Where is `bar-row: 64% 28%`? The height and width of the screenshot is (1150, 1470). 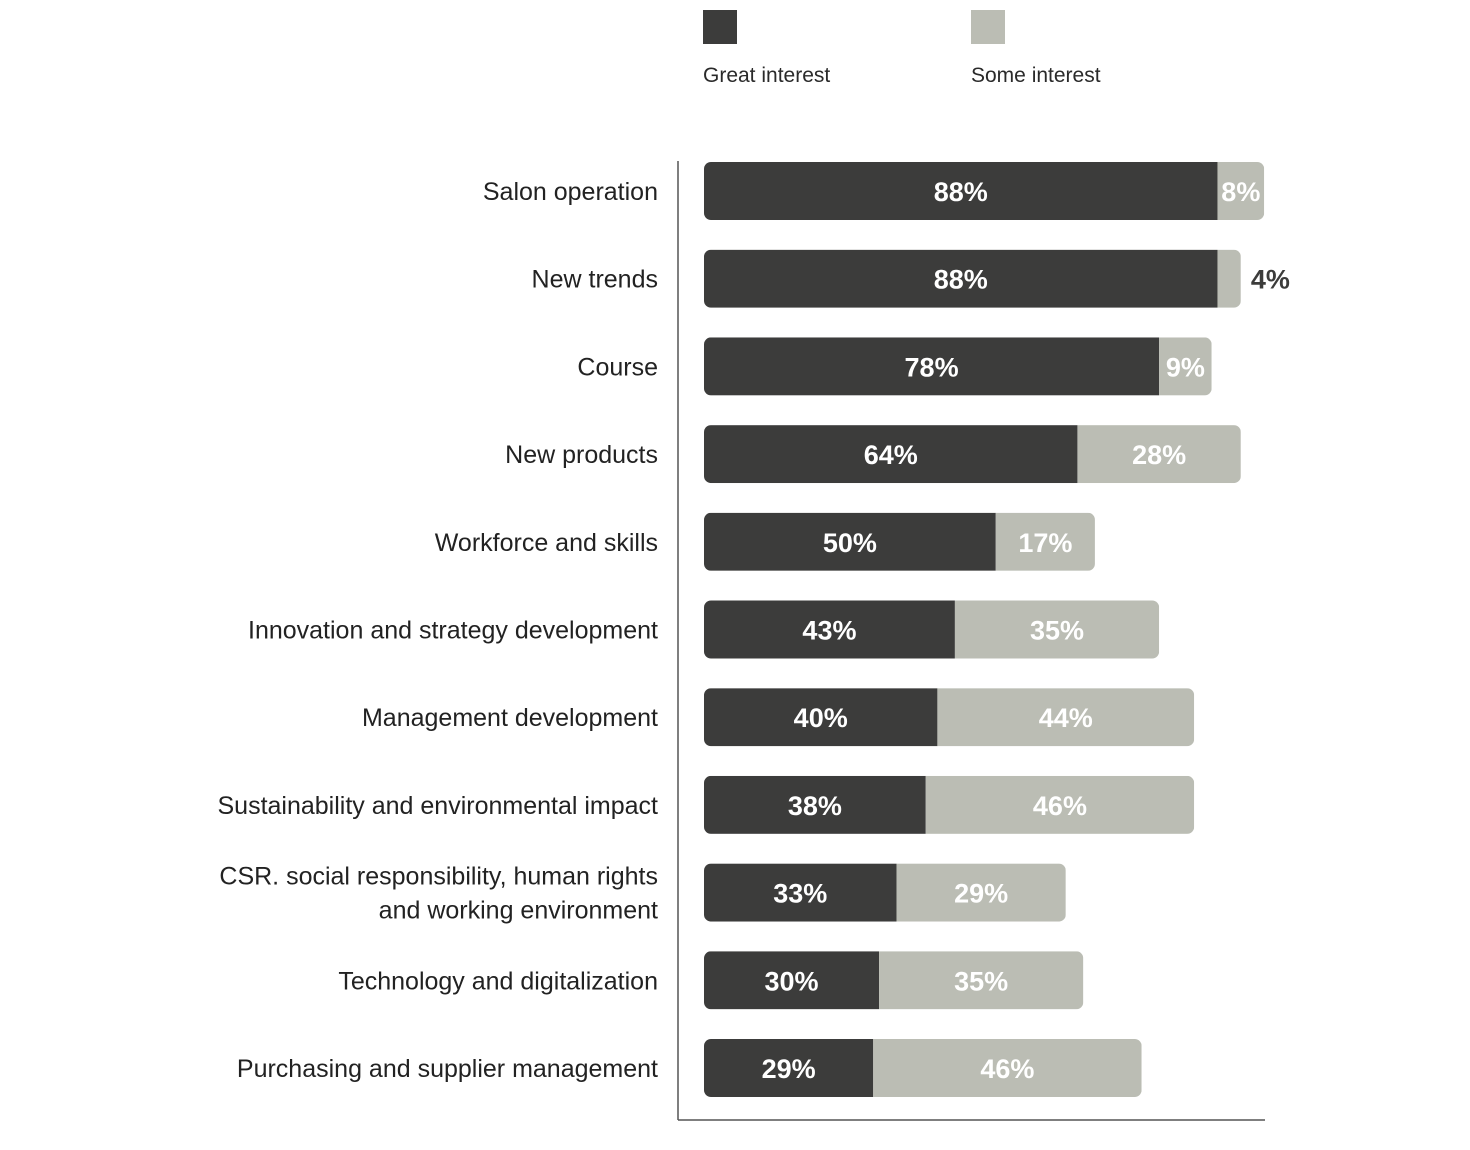 bar-row: 64% 28% is located at coordinates (972, 454).